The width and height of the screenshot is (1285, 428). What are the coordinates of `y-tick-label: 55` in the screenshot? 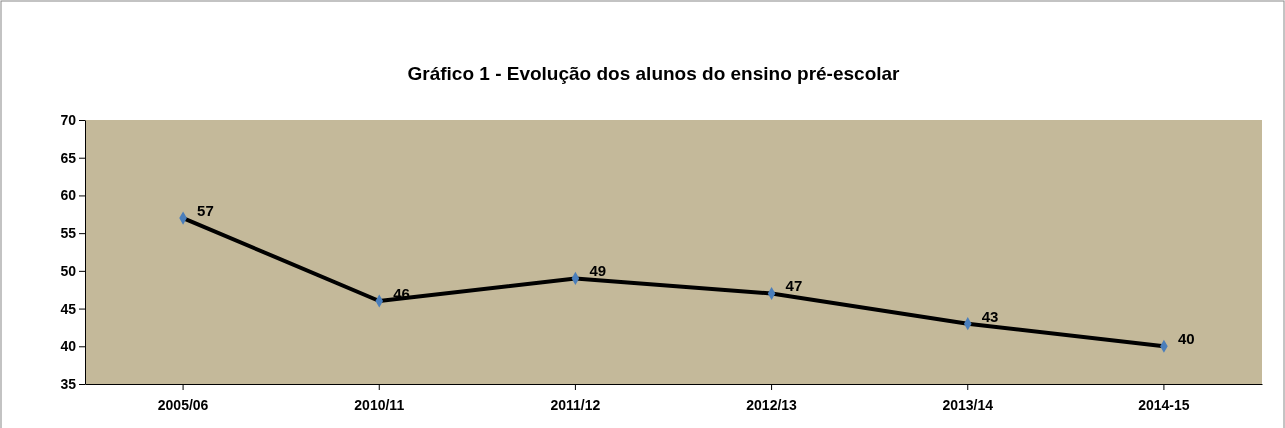 It's located at (68, 233).